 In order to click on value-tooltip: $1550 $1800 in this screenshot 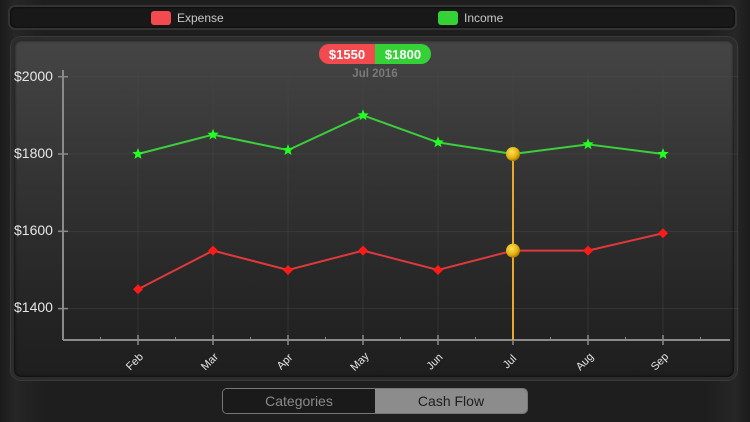, I will do `click(375, 54)`.